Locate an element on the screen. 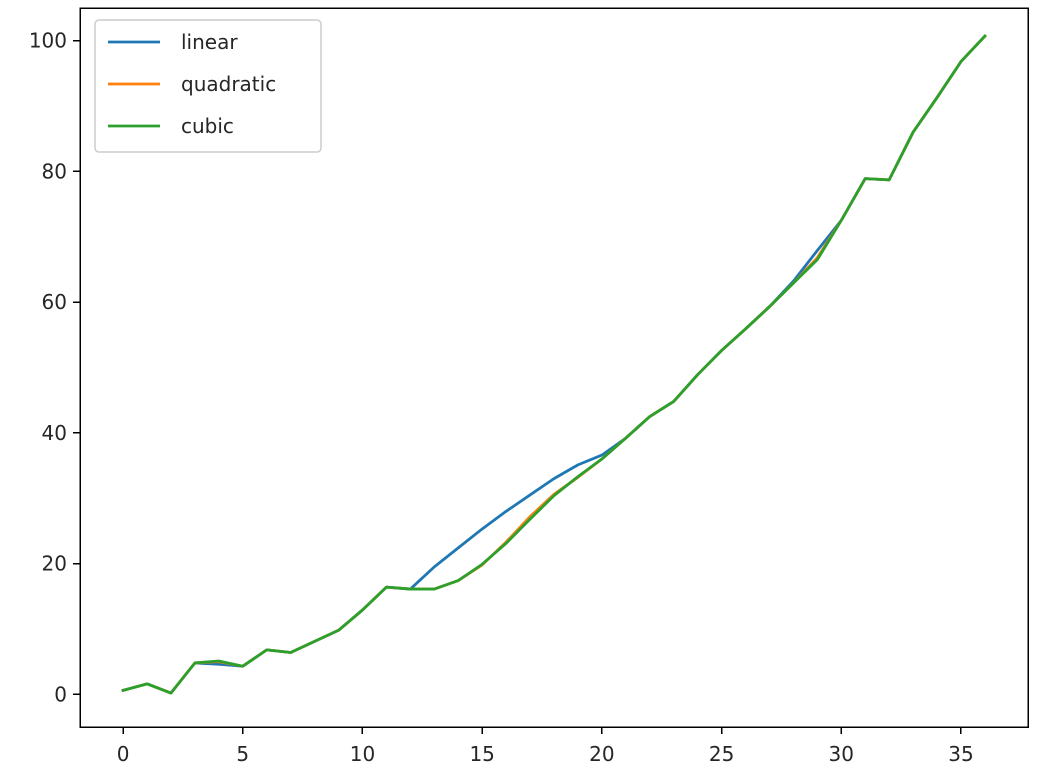  legend-label-cubic: cubic is located at coordinates (207, 126).